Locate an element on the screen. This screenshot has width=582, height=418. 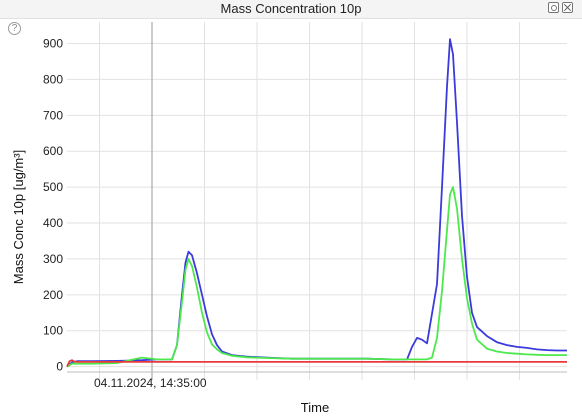
window-title: Mass Concentration 10p is located at coordinates (291, 8).